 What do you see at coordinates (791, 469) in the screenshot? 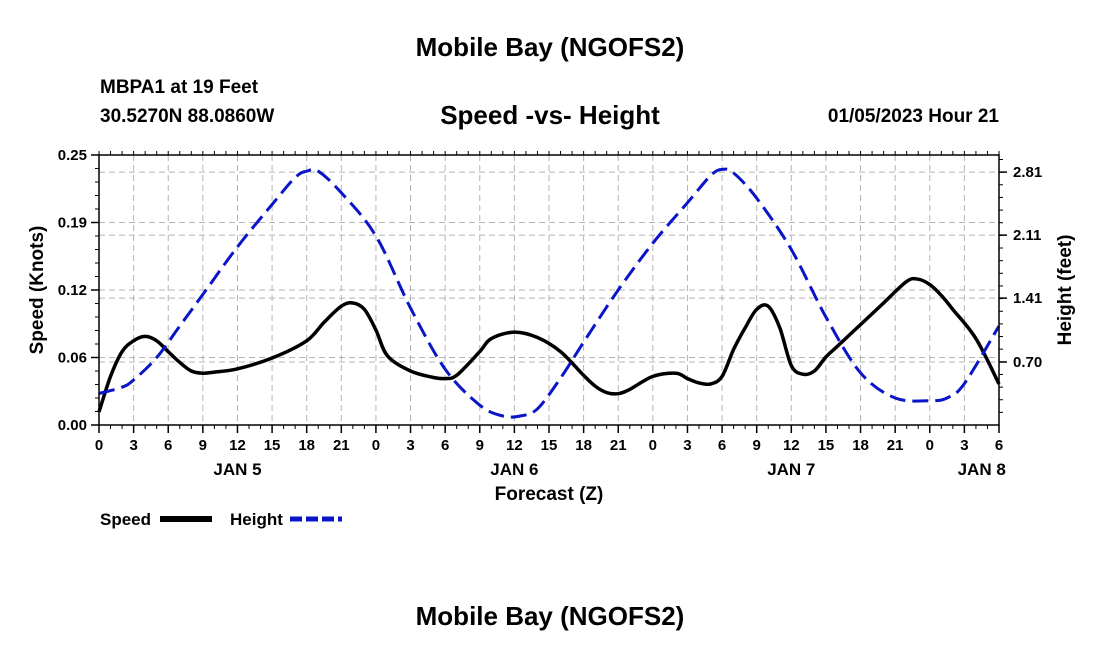
I see `day-label: JAN 7` at bounding box center [791, 469].